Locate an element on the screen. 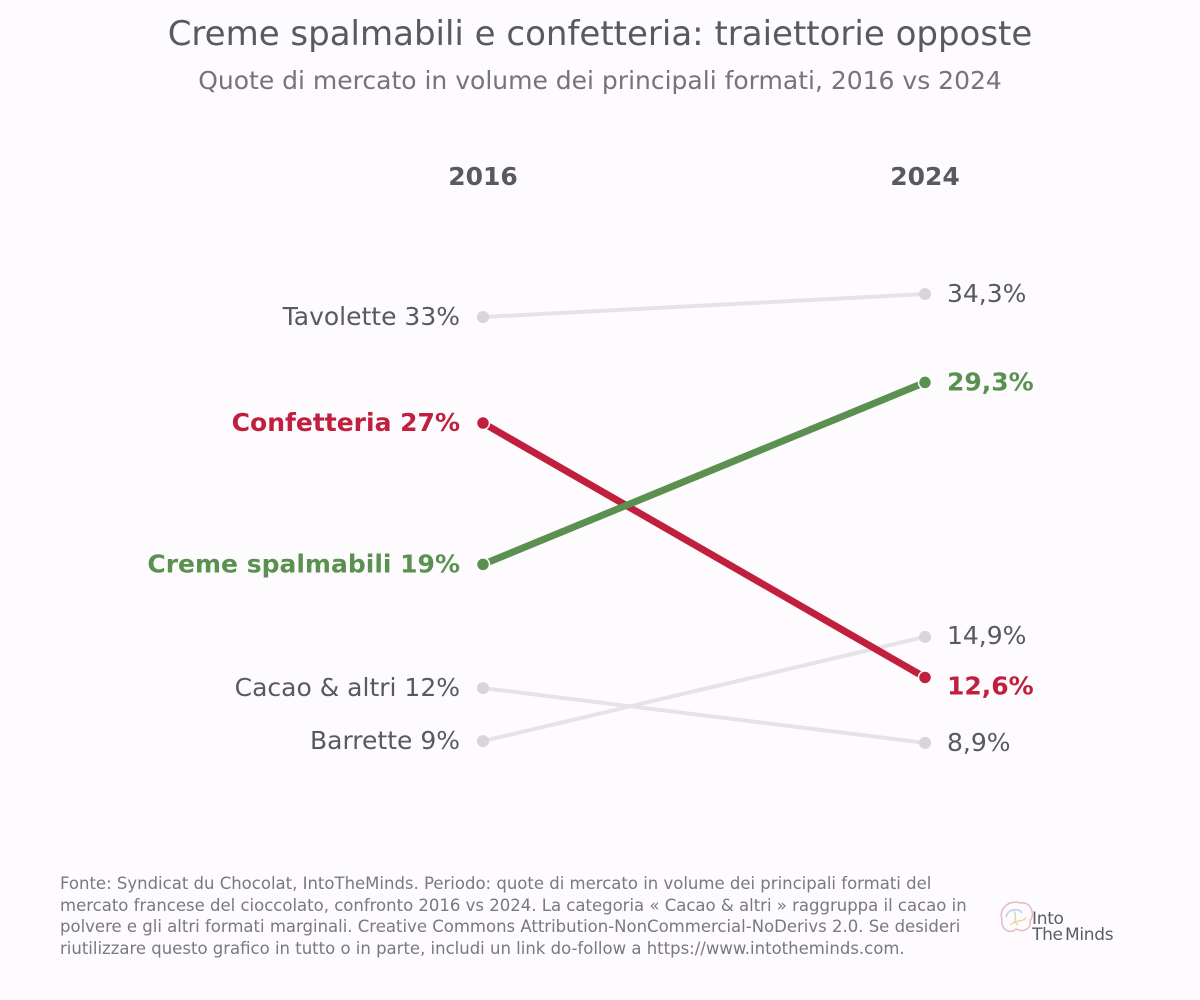 The height and width of the screenshot is (1000, 1200). point-2016-confetteria is located at coordinates (483, 423).